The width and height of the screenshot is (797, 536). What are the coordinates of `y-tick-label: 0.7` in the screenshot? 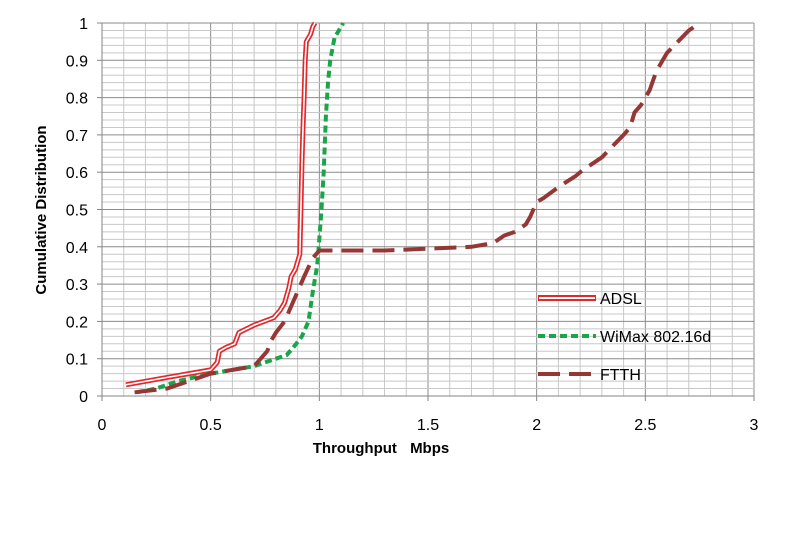 It's located at (77, 136).